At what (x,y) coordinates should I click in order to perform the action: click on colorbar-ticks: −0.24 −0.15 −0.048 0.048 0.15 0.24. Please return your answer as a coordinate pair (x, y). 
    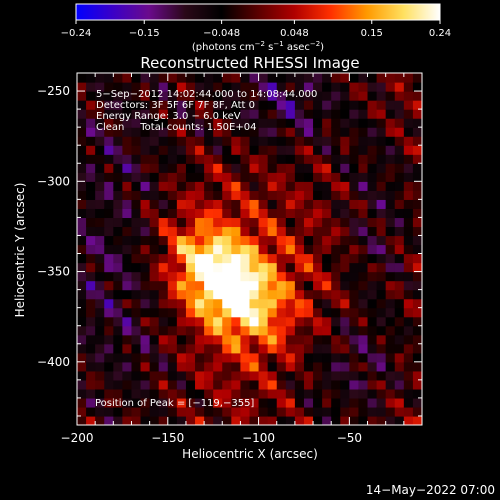
    Looking at the image, I should click on (256, 29).